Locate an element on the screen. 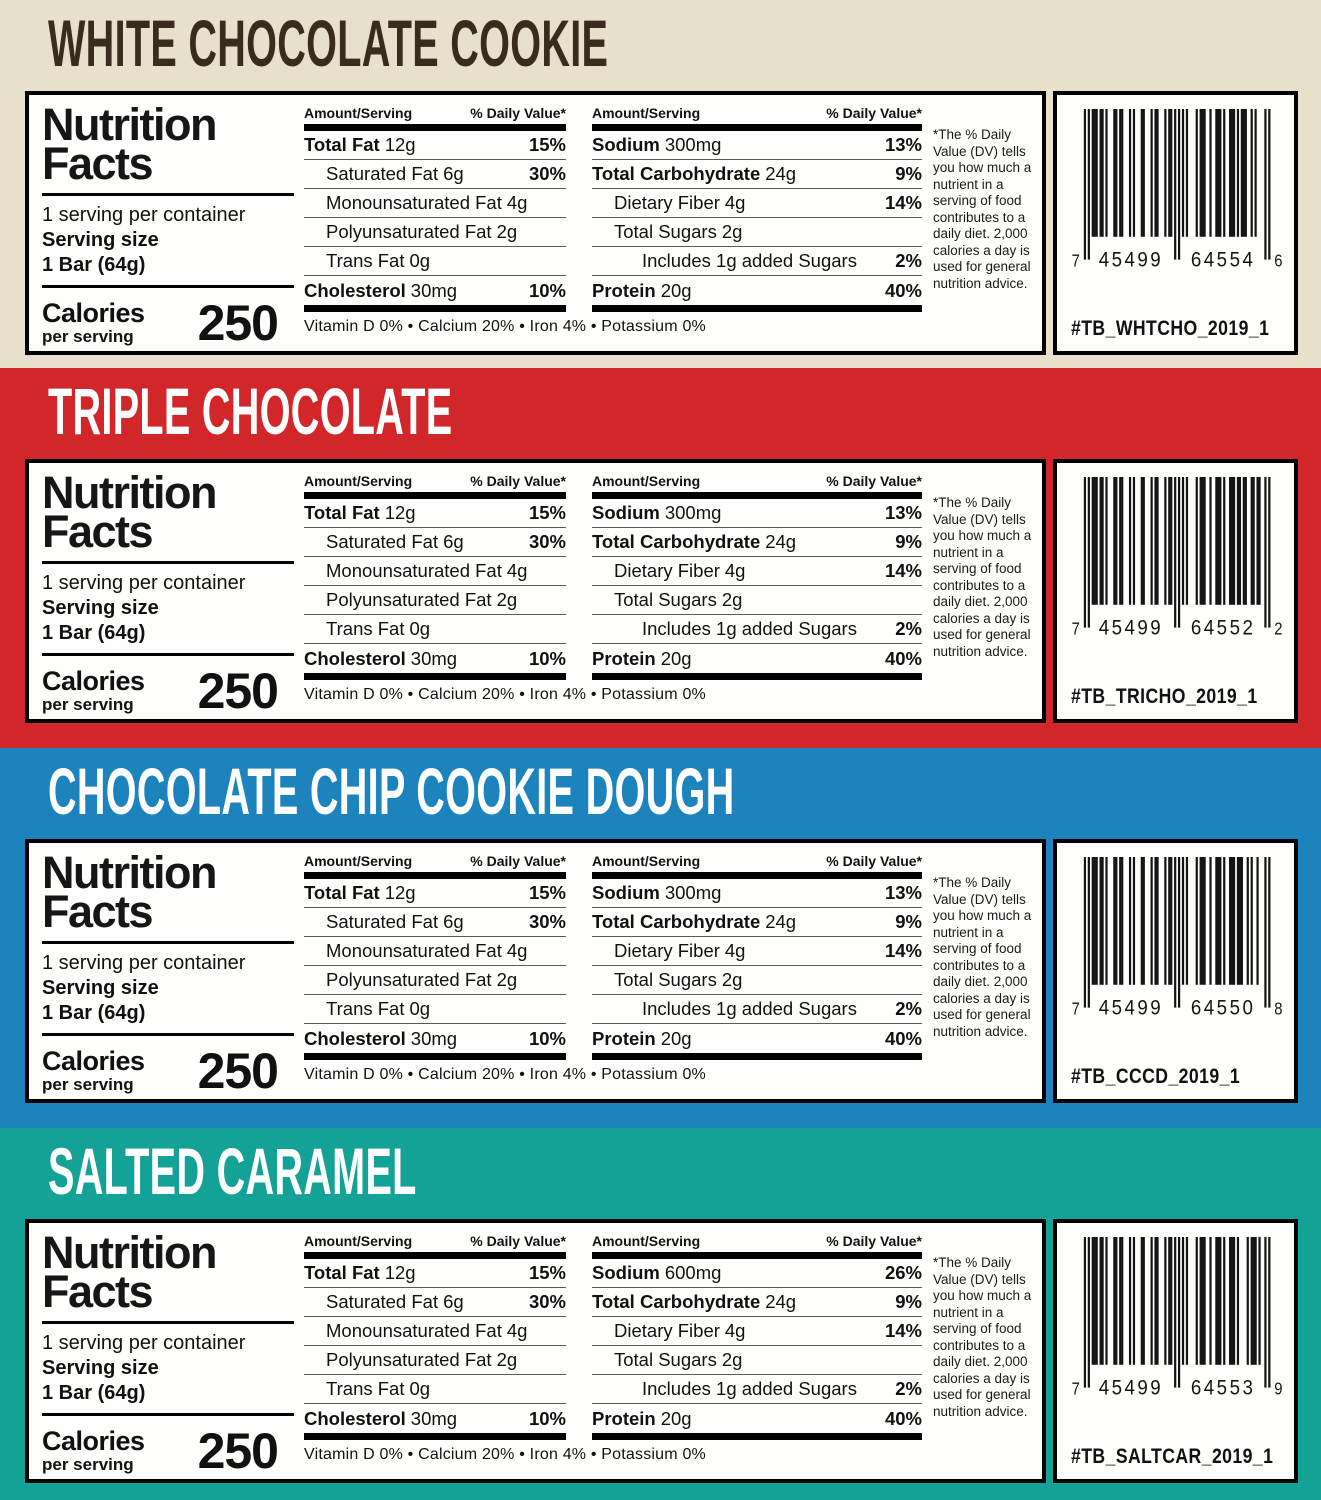 Image resolution: width=1321 pixels, height=1500 pixels. nutrient-label: Trans Fat is located at coordinates (365, 1388).